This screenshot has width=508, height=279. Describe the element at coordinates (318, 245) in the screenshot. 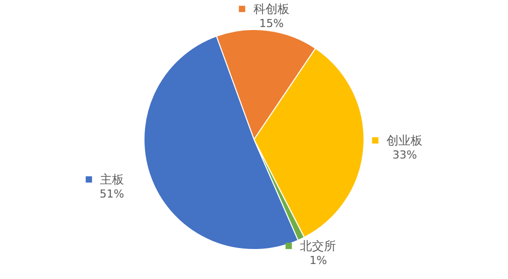

I see `legend-label: 北交所` at that location.